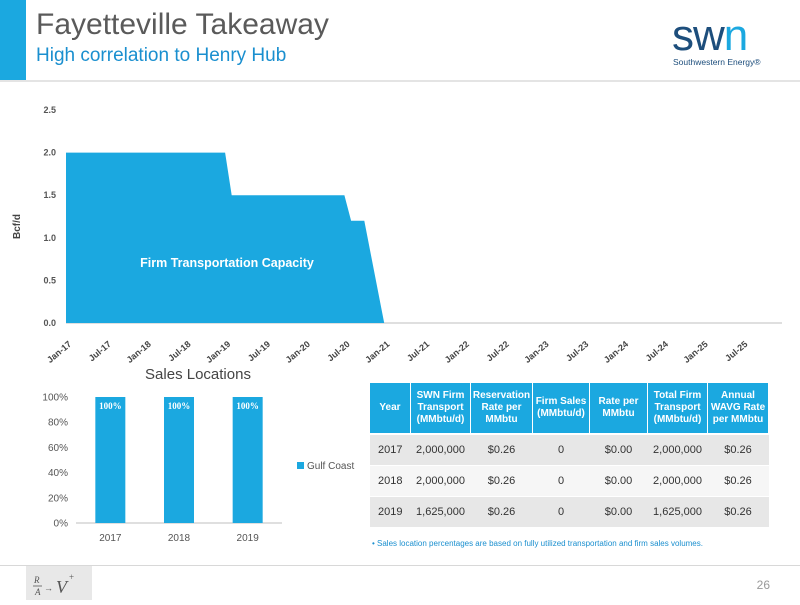 The image size is (800, 605). I want to click on y-tick-label: 1.0, so click(49, 238).